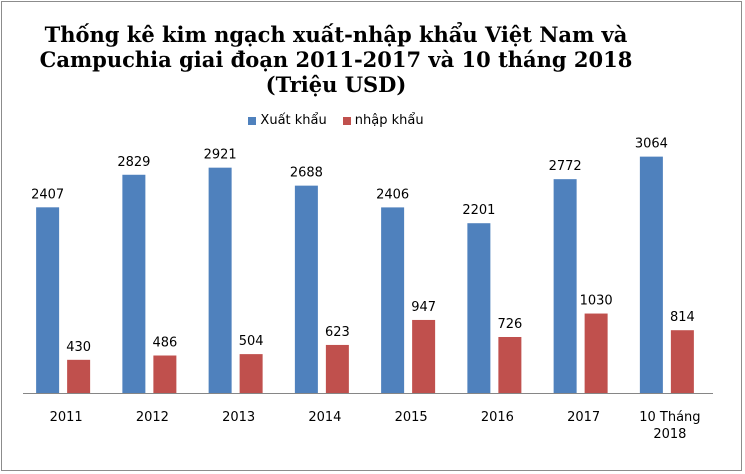 The image size is (745, 474). I want to click on title-line-3: (Triệu USD), so click(336, 84).